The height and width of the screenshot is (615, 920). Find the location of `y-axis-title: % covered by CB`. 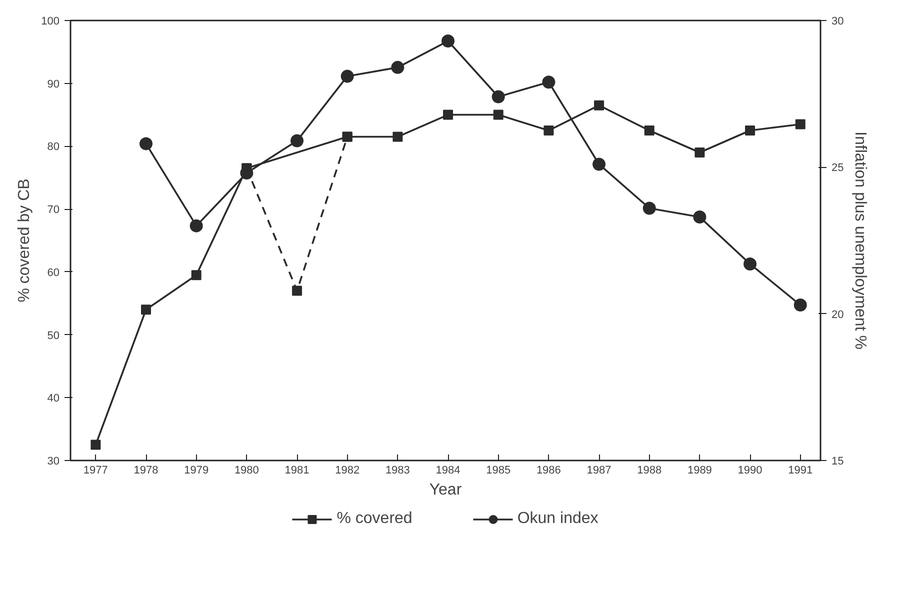

y-axis-title: % covered by CB is located at coordinates (25, 240).